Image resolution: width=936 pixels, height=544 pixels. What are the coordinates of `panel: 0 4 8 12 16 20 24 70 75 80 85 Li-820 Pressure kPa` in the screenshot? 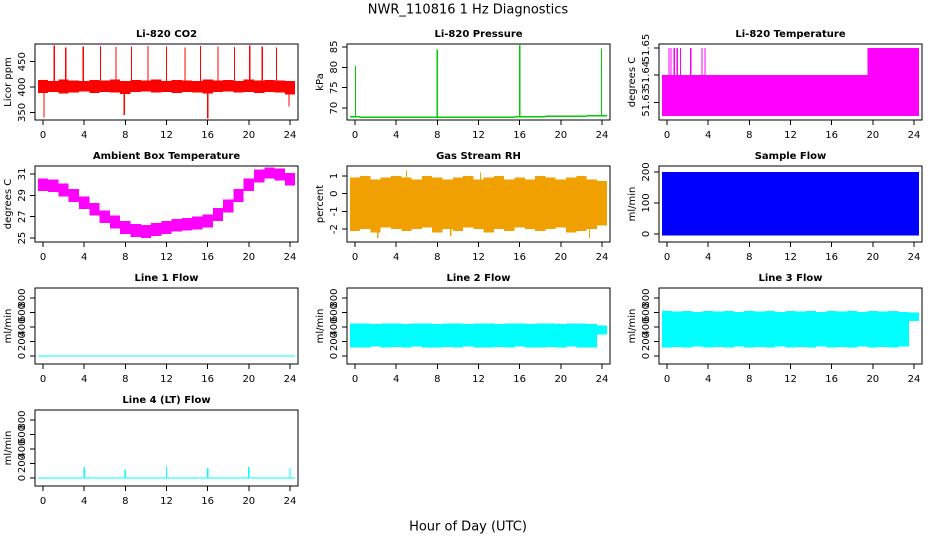 It's located at (463, 85).